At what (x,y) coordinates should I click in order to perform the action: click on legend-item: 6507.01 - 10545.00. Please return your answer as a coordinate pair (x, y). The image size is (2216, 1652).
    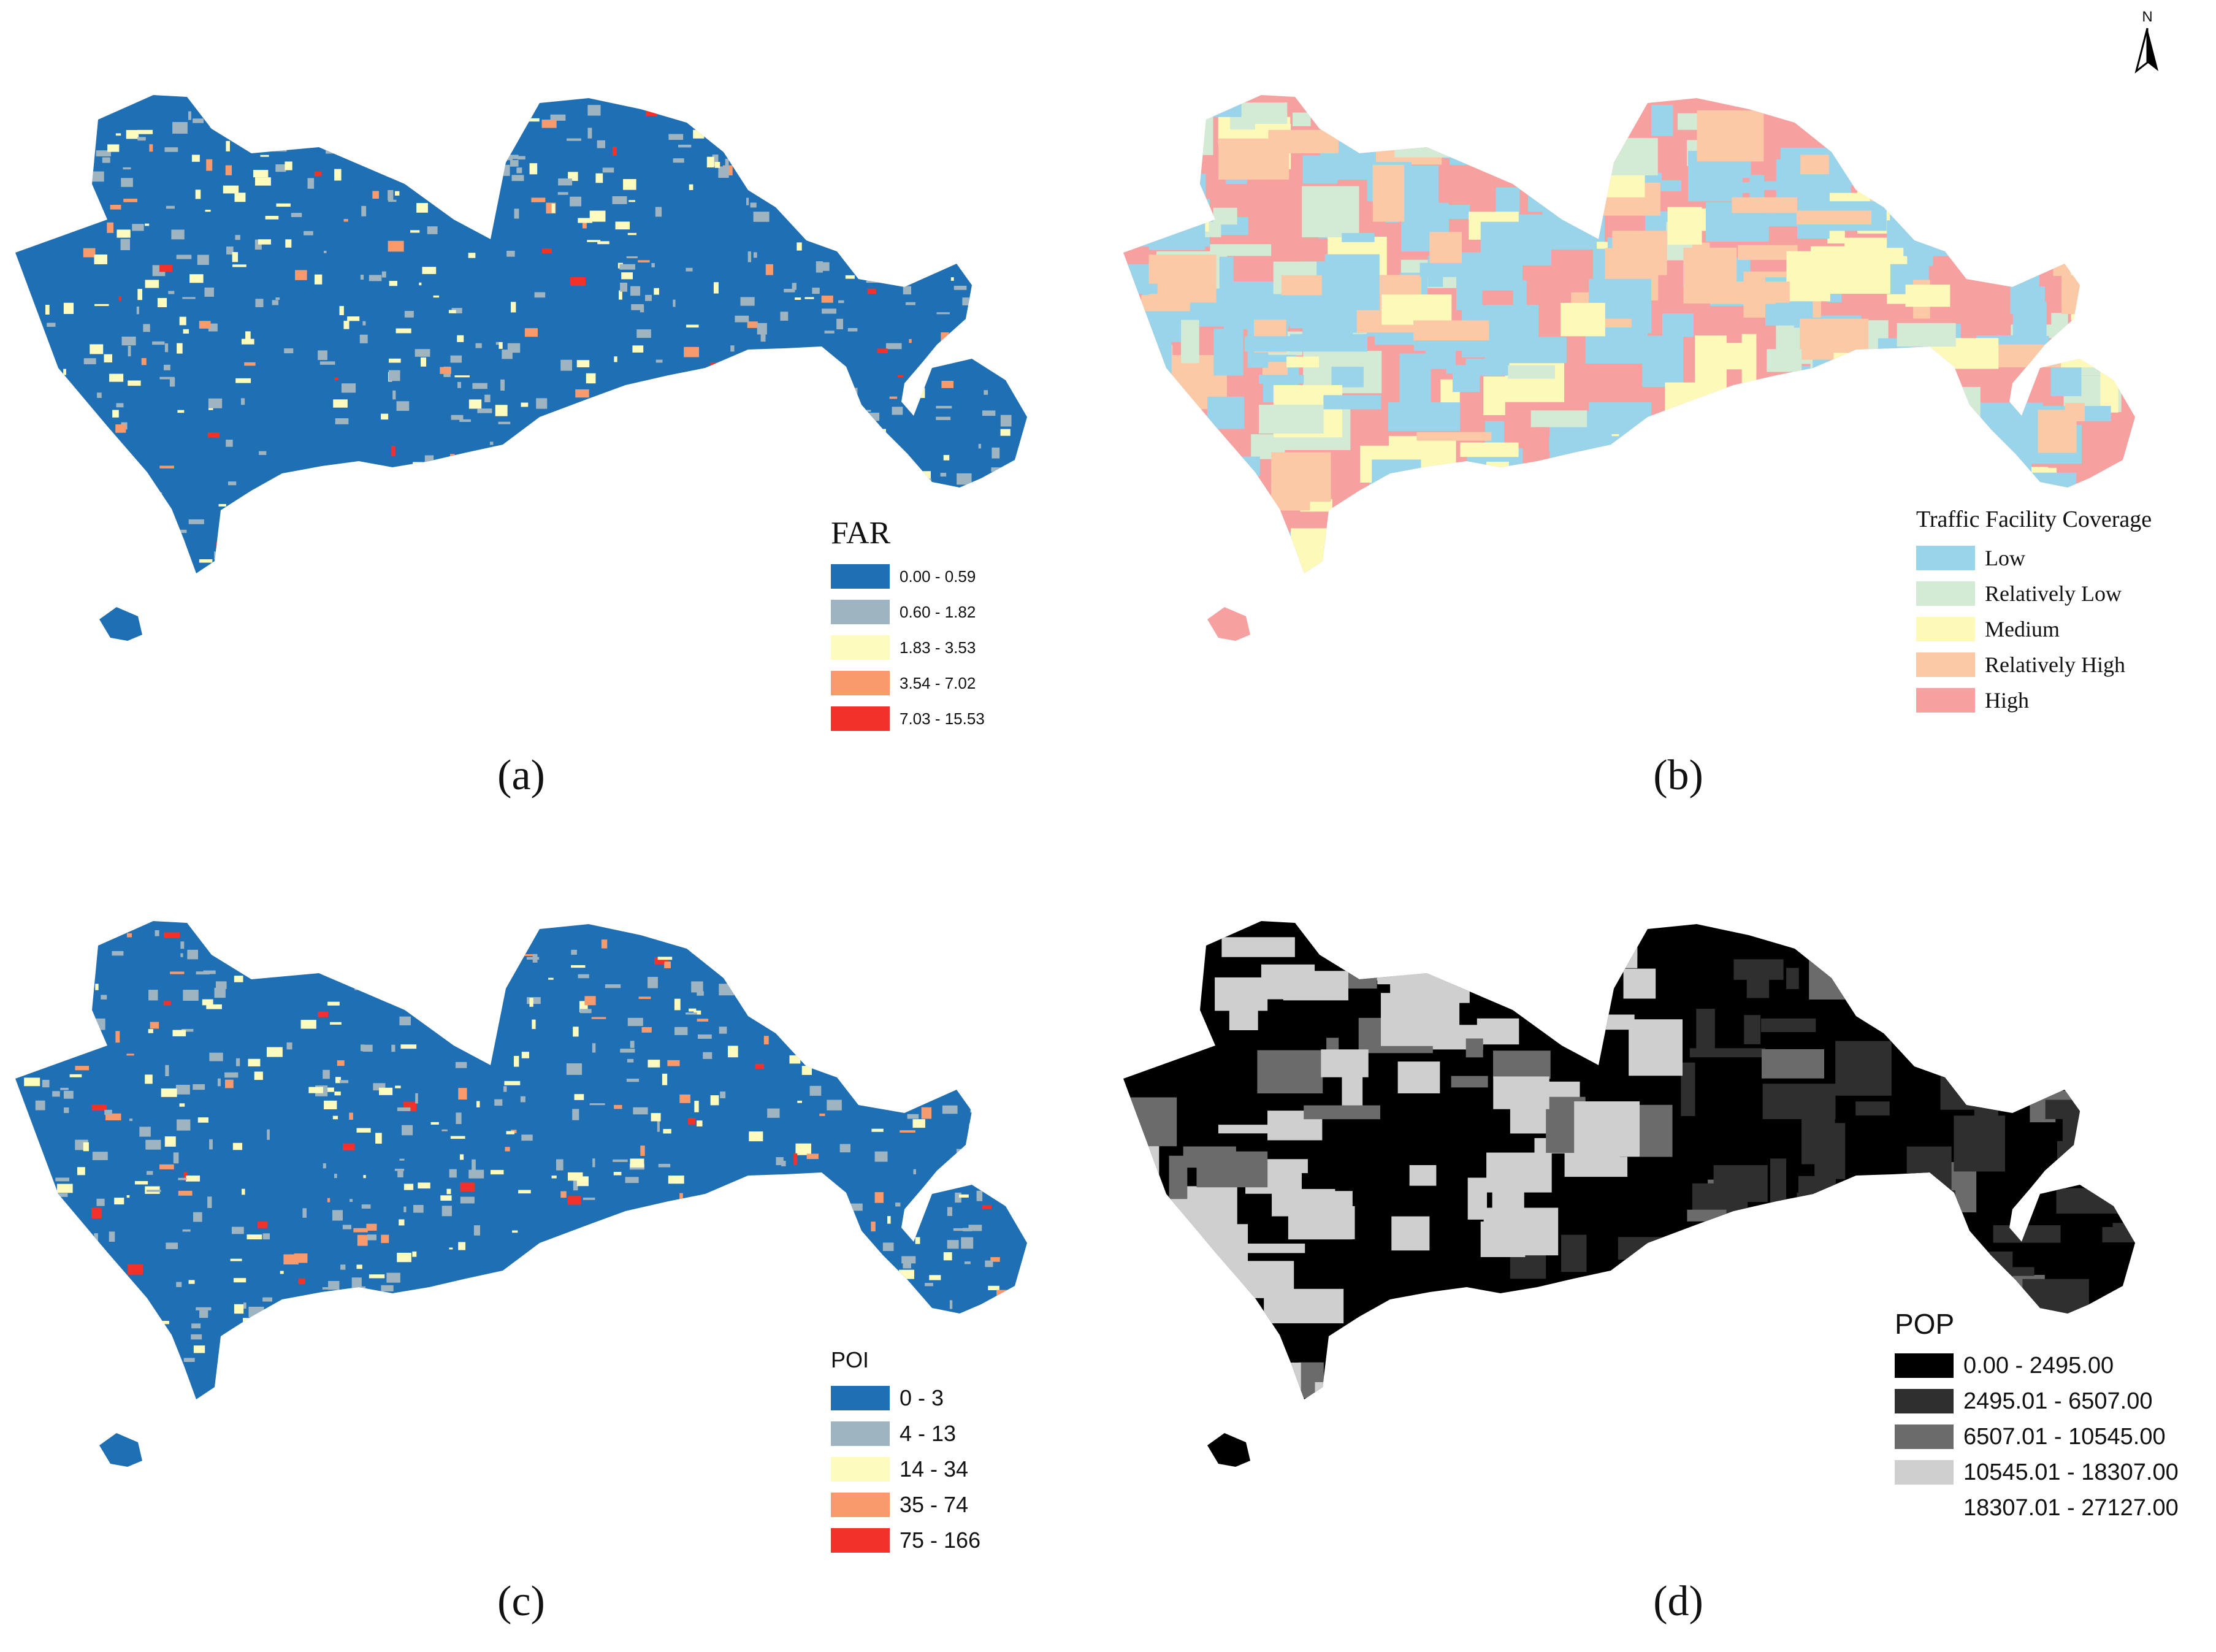
    Looking at the image, I should click on (2037, 1437).